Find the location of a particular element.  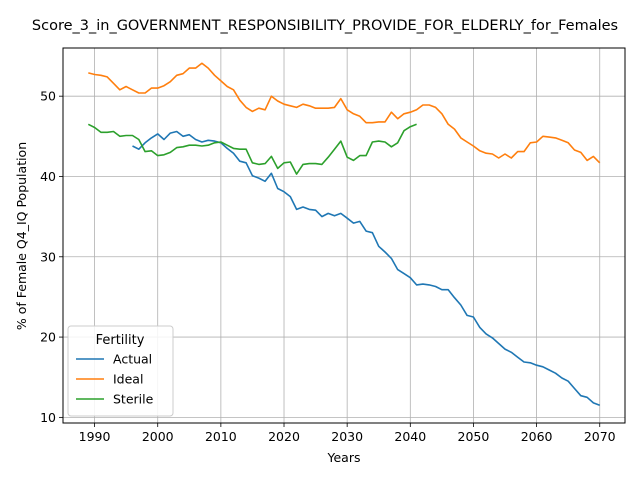

y-tick-label: 10 is located at coordinates (48, 417).